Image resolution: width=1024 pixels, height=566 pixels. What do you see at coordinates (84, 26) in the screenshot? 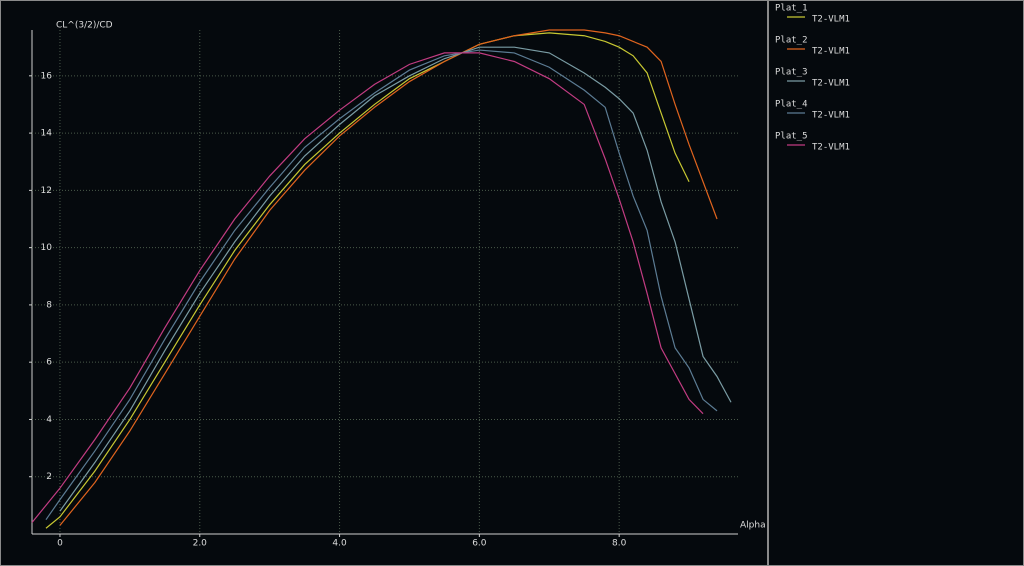
I see `y-axis-label: CL^(3/2)/CD` at bounding box center [84, 26].